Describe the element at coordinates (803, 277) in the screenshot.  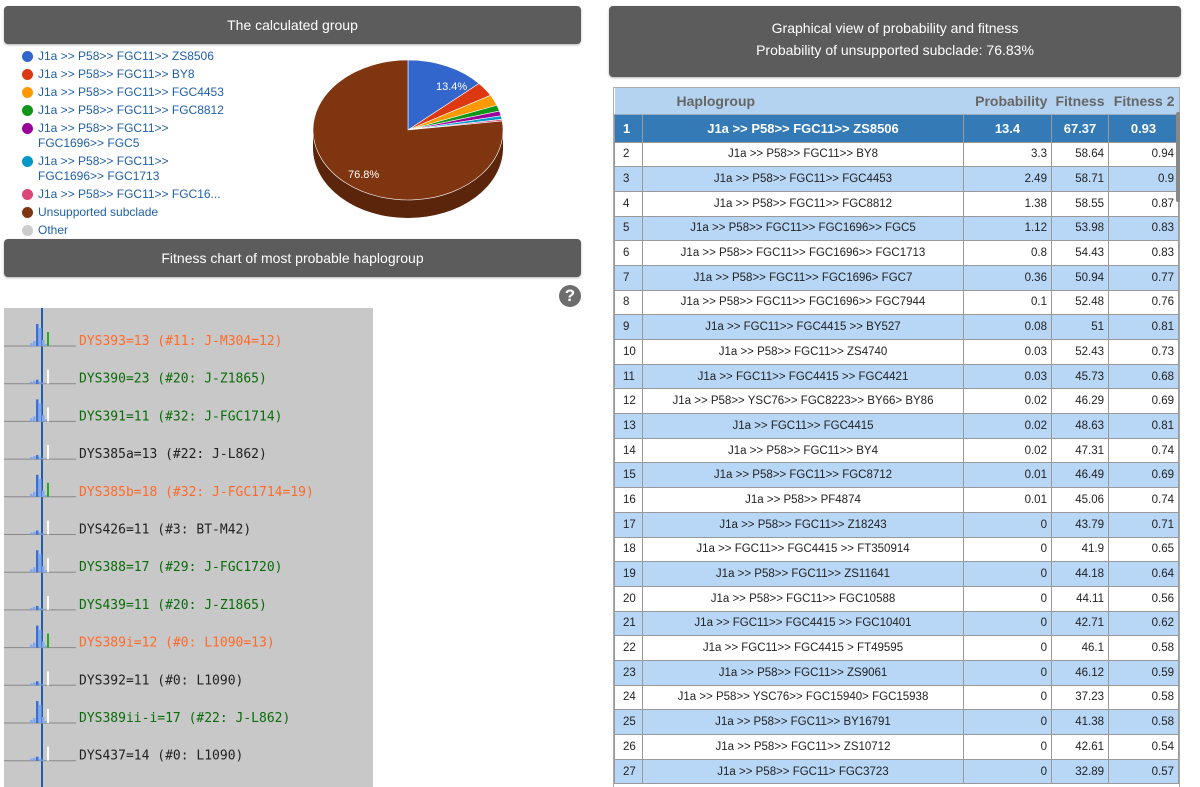
I see `haplogroup-cell: J1a >> P58>> FGC11>> FGC1696> FGC7` at that location.